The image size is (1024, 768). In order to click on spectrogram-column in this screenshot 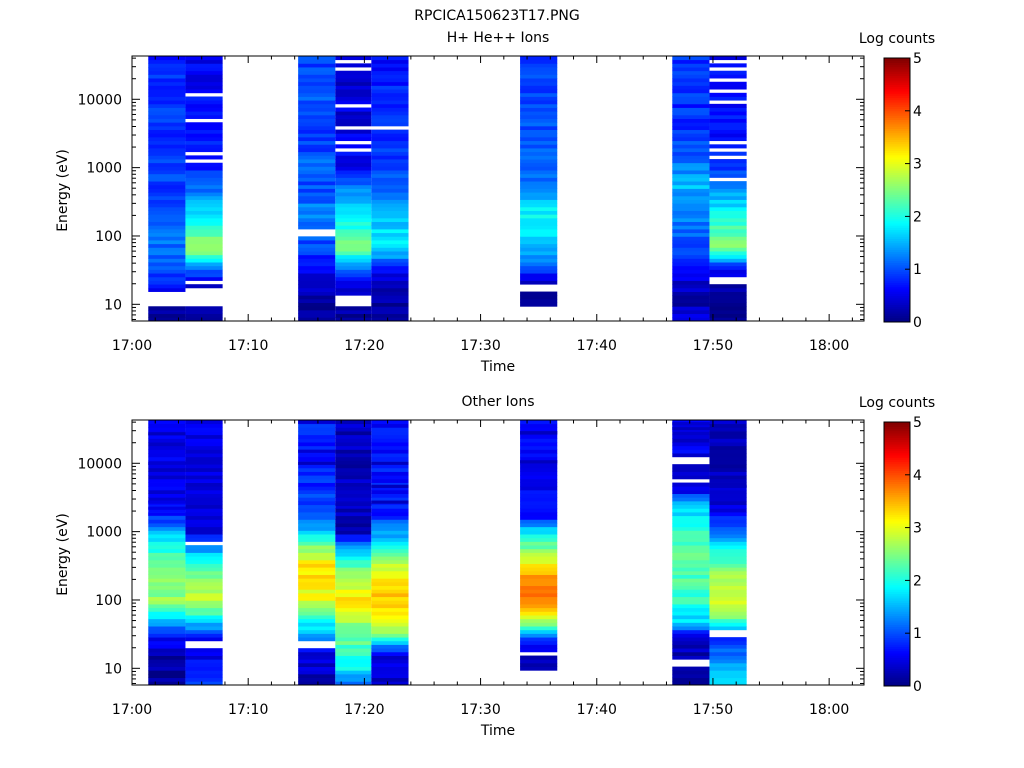, I will do `click(317, 189)`.